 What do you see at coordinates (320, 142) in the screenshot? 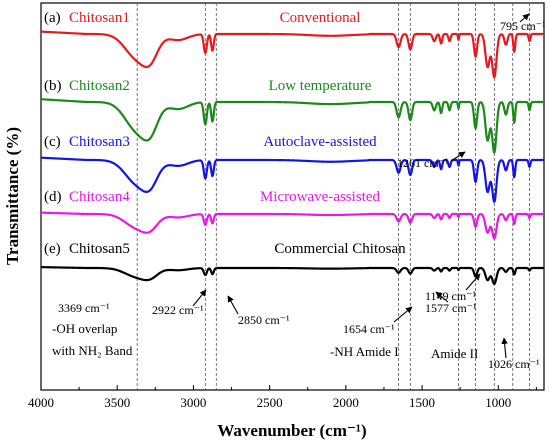
I see `series-method-c: Autoclave-assisted` at bounding box center [320, 142].